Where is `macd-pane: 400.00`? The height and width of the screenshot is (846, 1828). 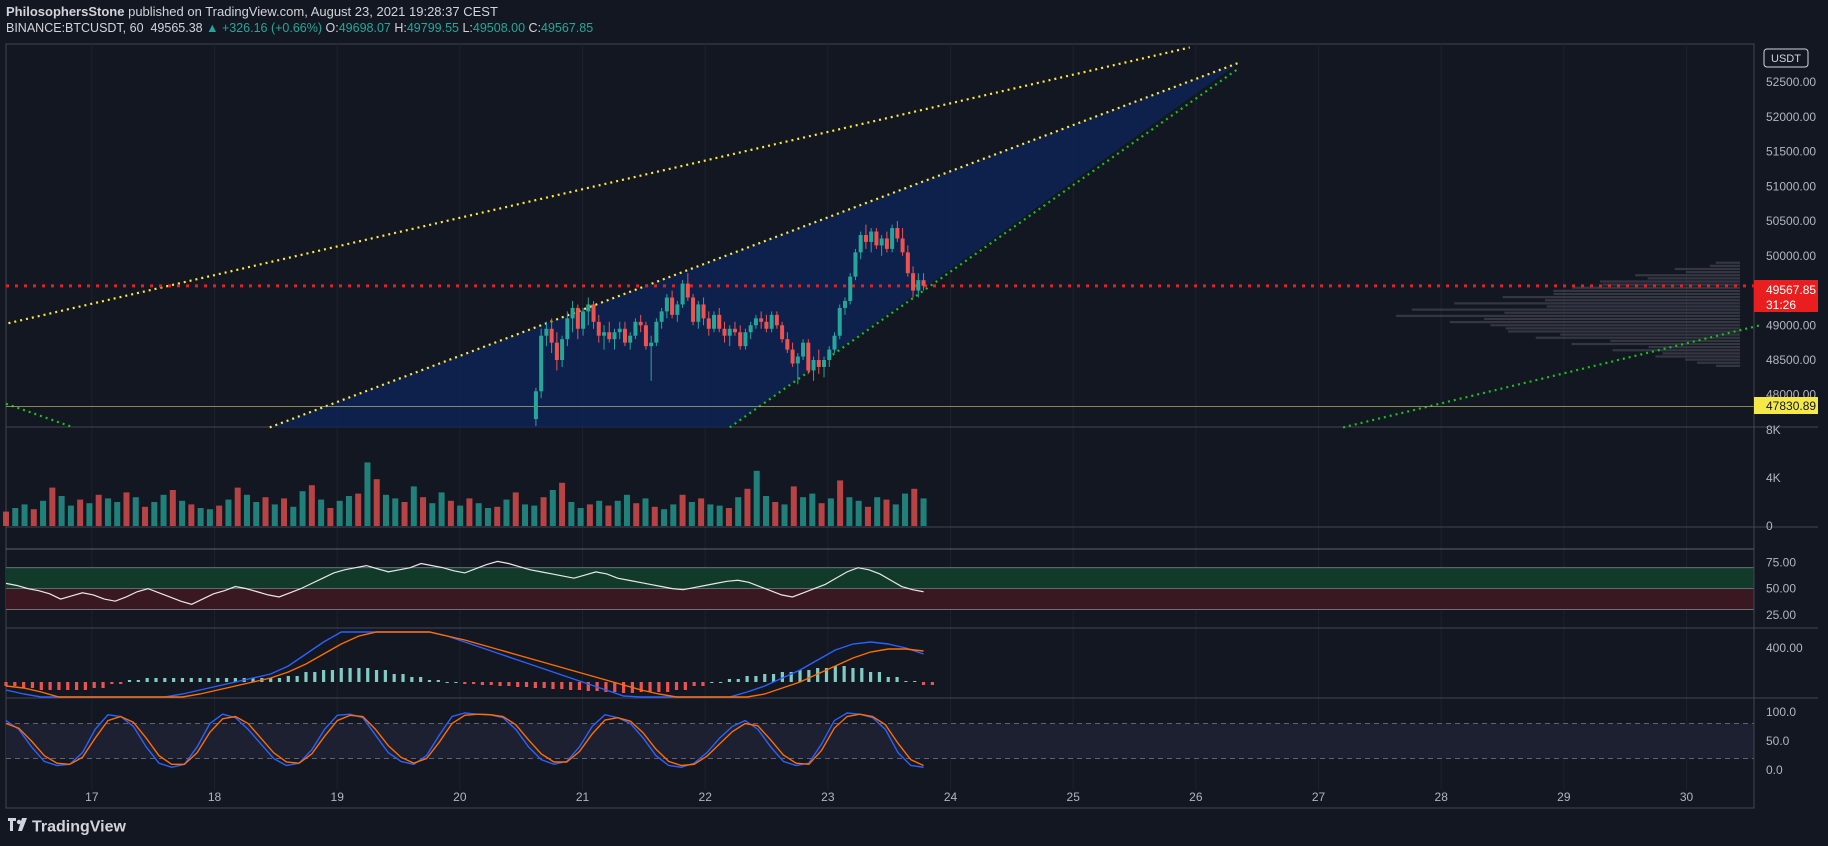 macd-pane: 400.00 is located at coordinates (903, 664).